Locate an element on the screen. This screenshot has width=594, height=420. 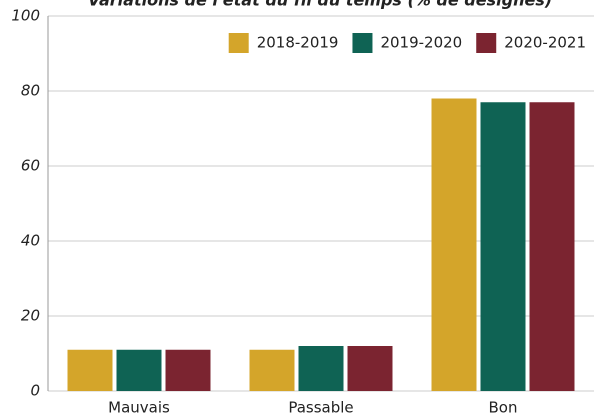
y-tick-label: 80 is located at coordinates (30, 91).